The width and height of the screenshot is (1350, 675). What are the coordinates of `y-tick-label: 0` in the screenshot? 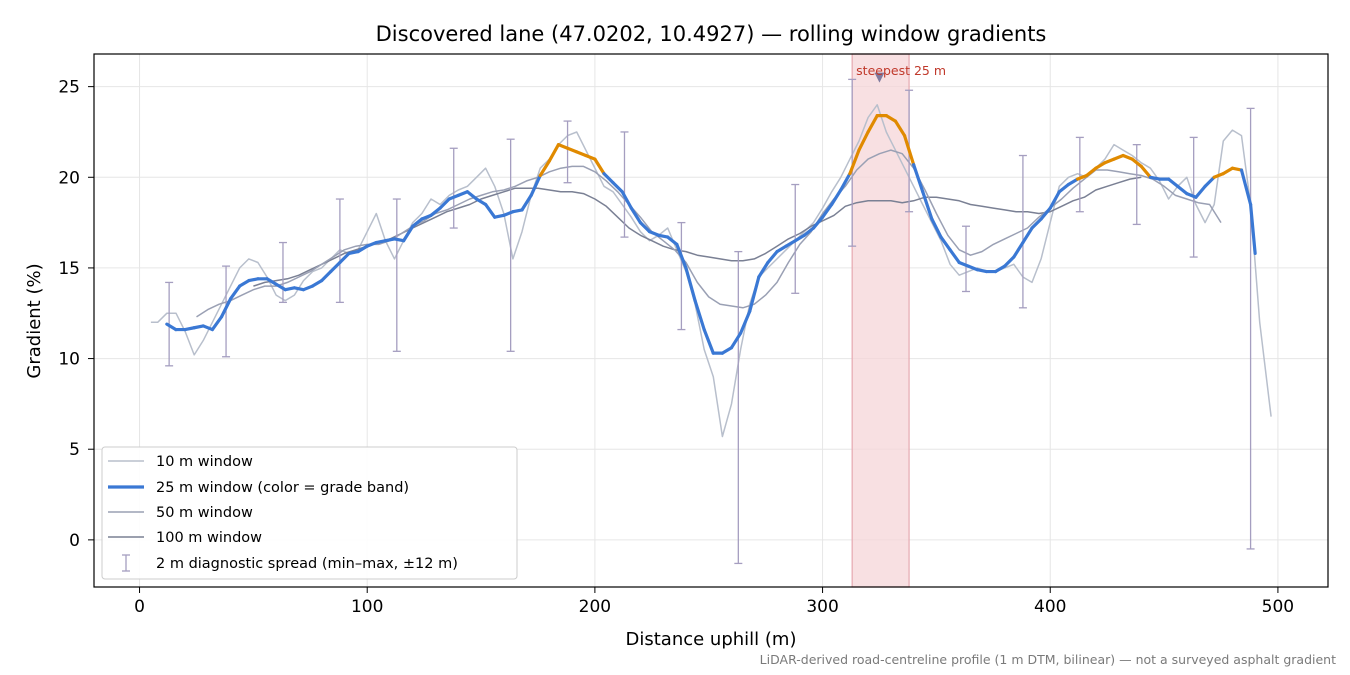 It's located at (74, 541).